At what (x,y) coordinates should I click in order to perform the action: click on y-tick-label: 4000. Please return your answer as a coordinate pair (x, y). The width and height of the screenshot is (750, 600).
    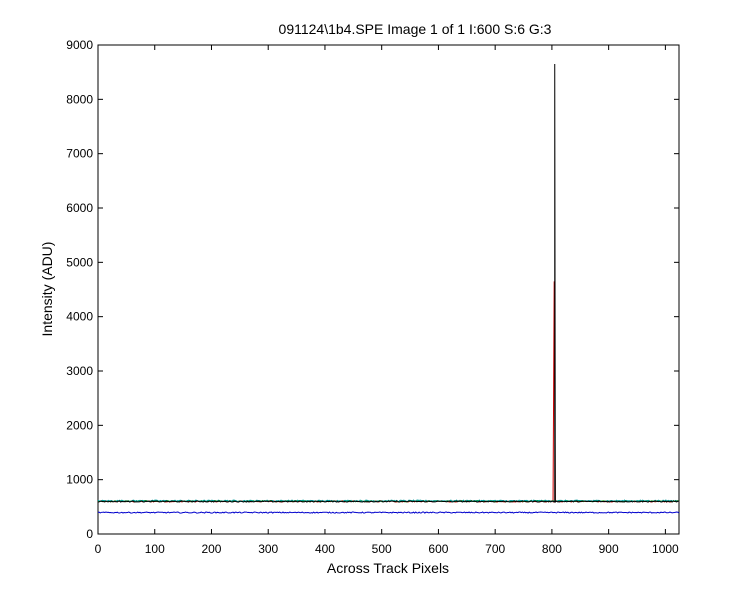
    Looking at the image, I should click on (79, 317).